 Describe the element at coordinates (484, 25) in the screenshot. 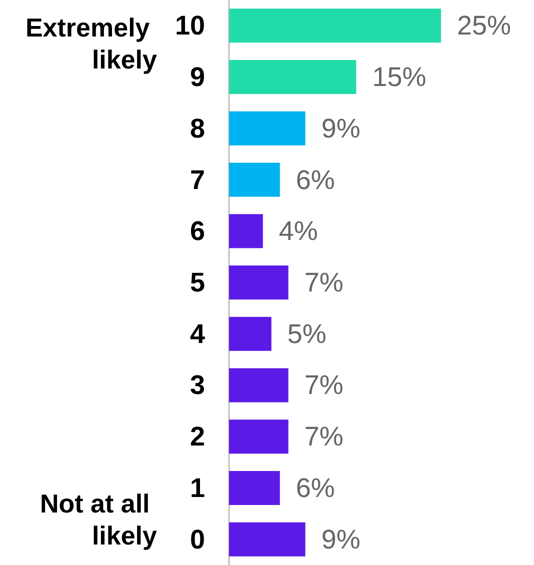

I see `data-label: 25%` at that location.